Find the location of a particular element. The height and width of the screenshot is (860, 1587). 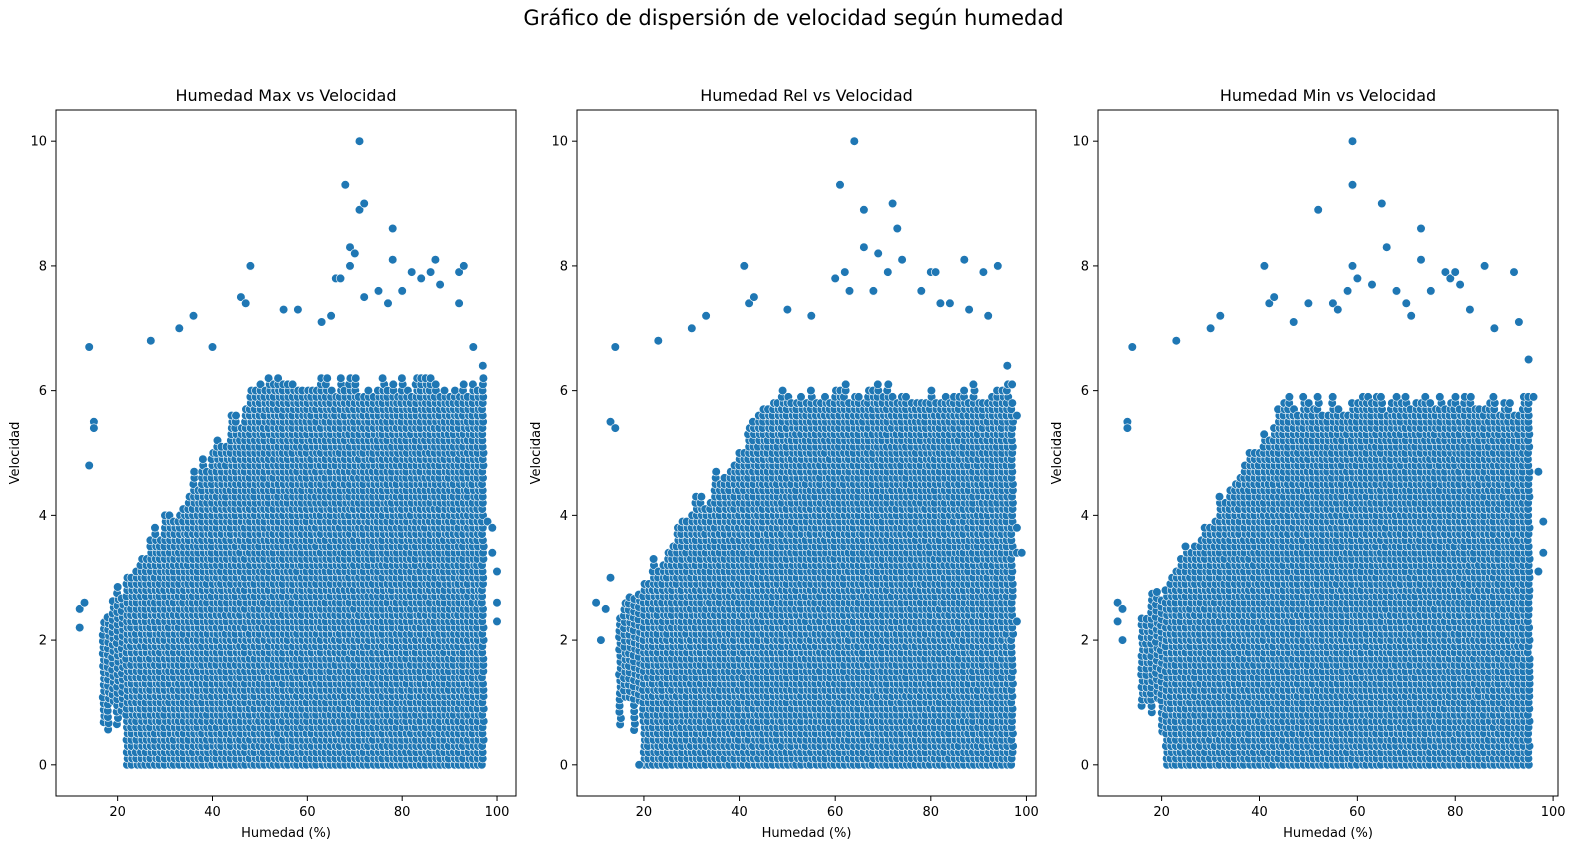

y-tick-label: 4 is located at coordinates (43, 516).